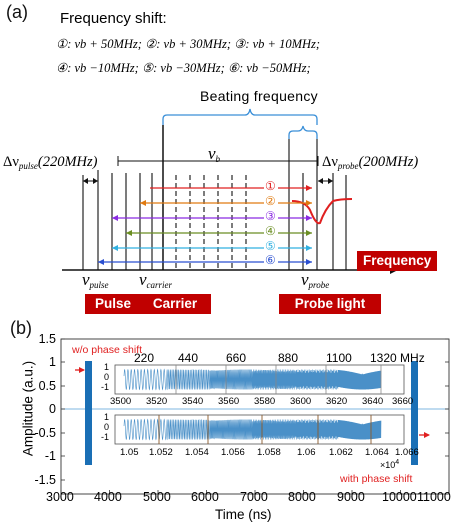  What do you see at coordinates (144, 358) in the screenshot?
I see `mhz-label-220: 220` at bounding box center [144, 358].